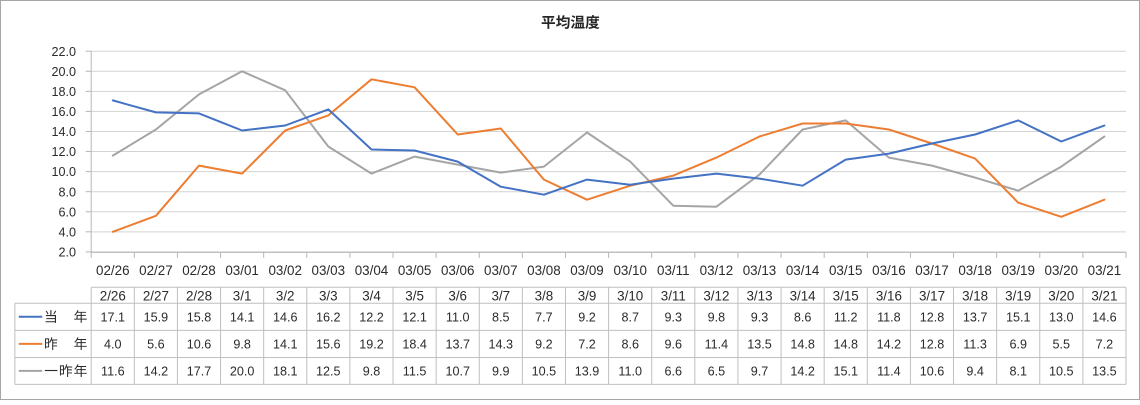 This screenshot has width=1140, height=405. Describe the element at coordinates (630, 270) in the screenshot. I see `svg-text: 03/10` at that location.